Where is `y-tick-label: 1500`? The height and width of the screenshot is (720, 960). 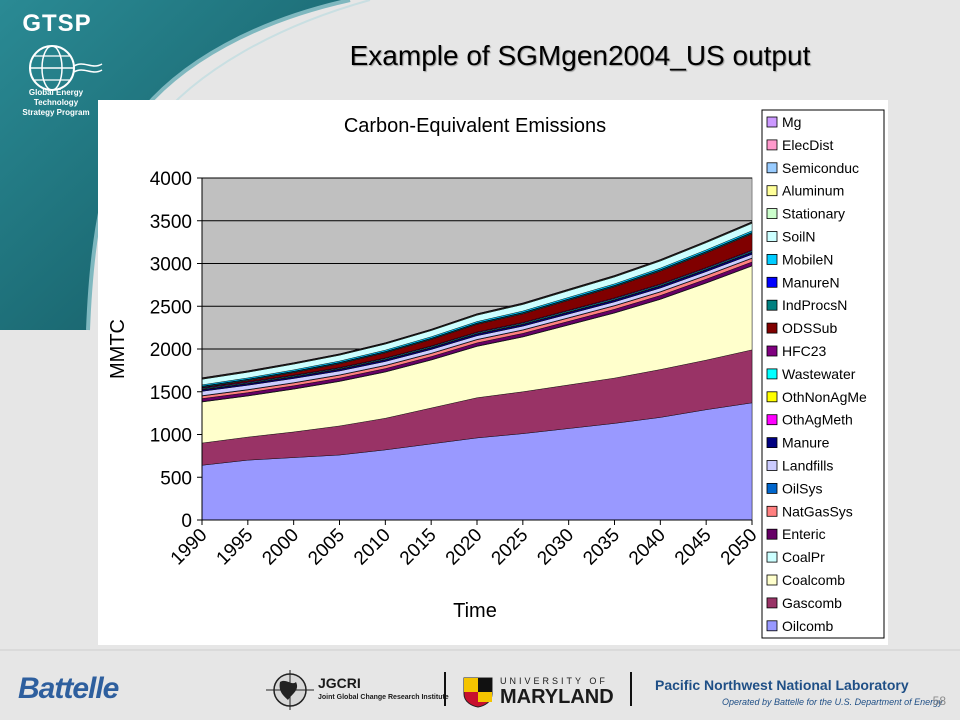 y-tick-label: 1500 is located at coordinates (171, 393).